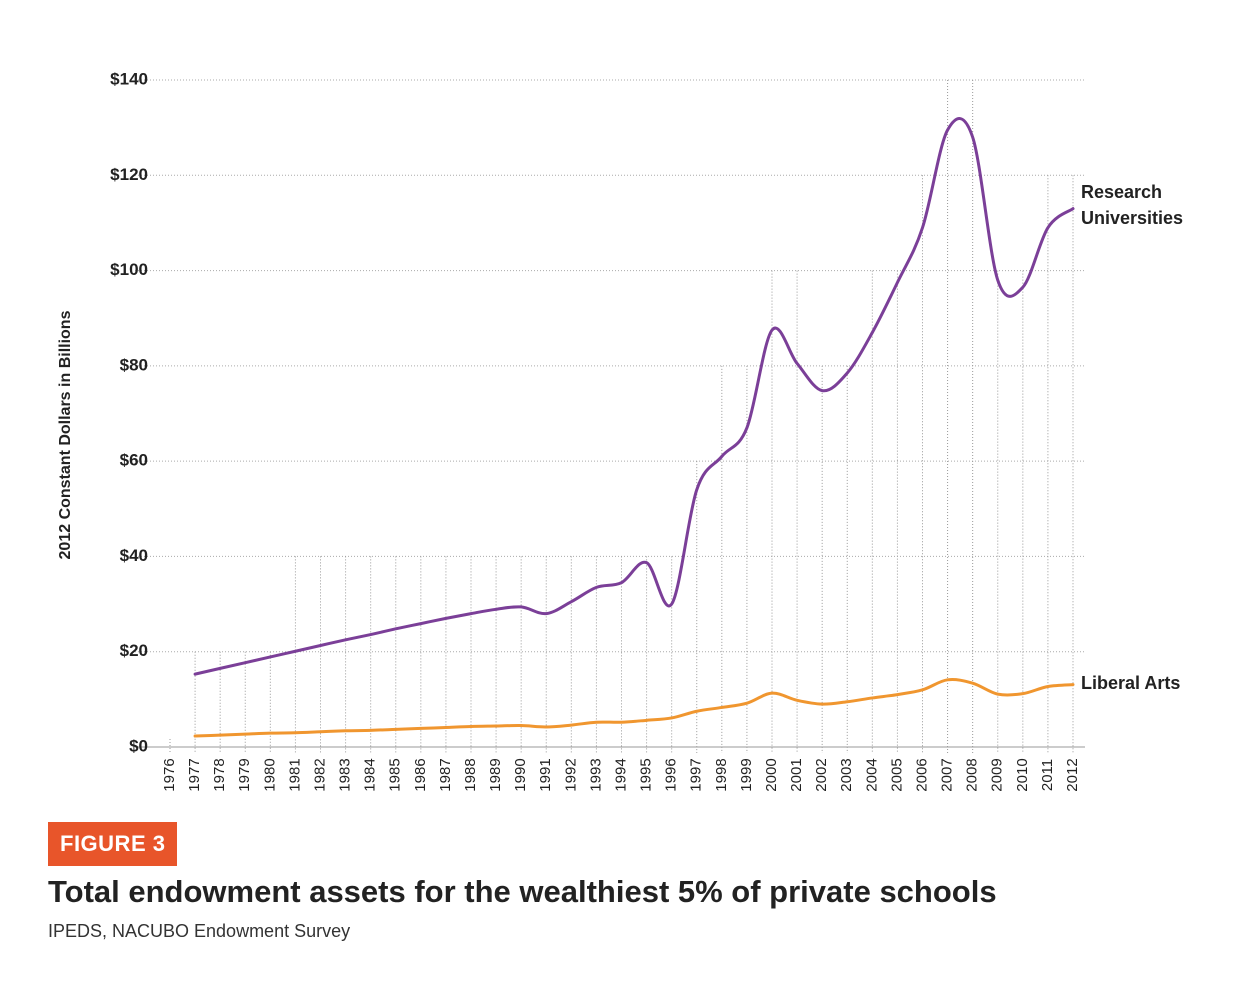 The image size is (1252, 984). What do you see at coordinates (134, 460) in the screenshot?
I see `y-tick-label: $60` at bounding box center [134, 460].